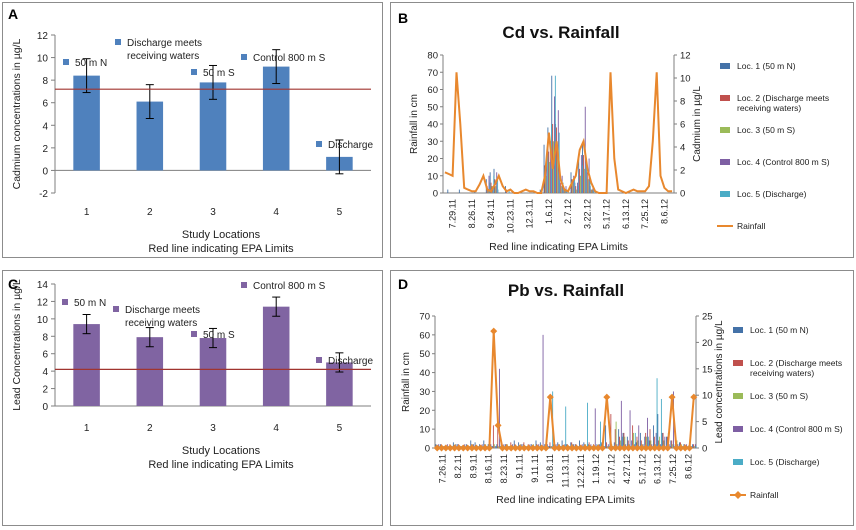 The height and width of the screenshot is (530, 856). I want to click on y-tick-label: 20, so click(432, 159).